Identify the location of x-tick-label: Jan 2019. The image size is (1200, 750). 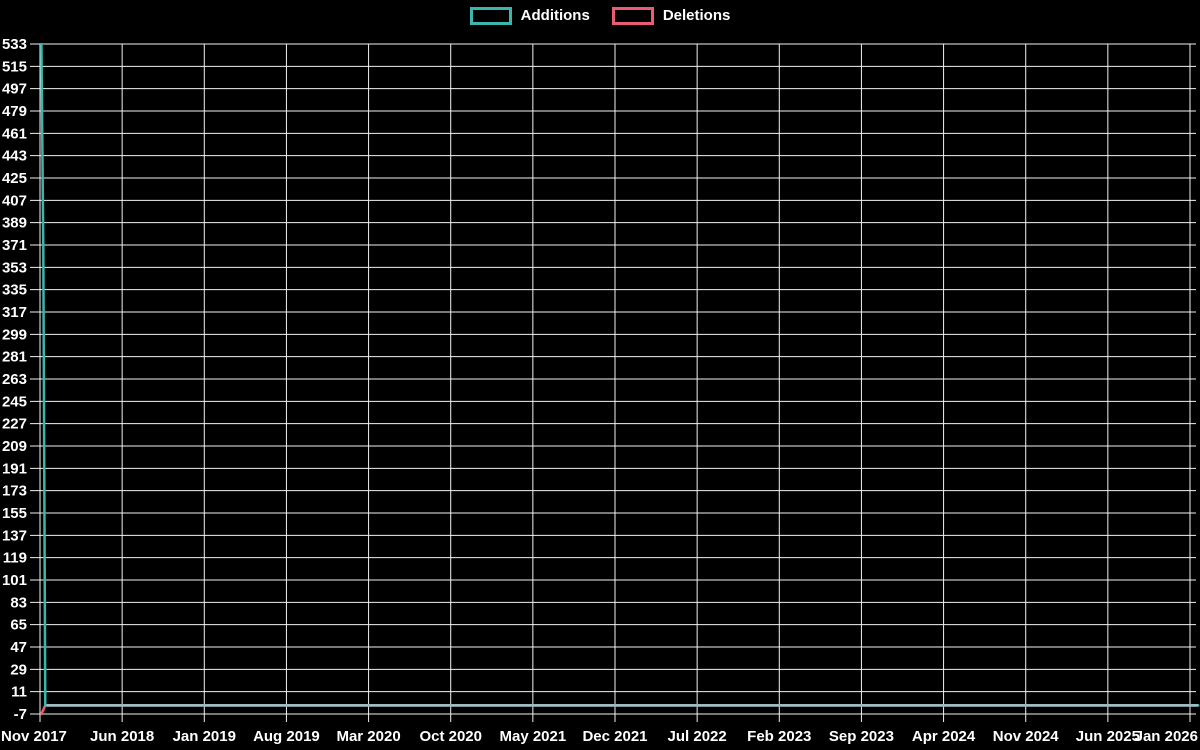
(204, 736).